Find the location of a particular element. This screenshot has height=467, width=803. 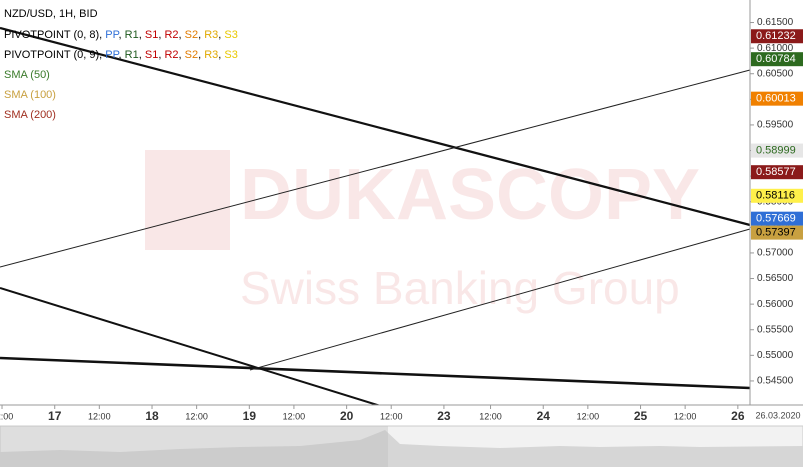

chart-title: NZD/USD, 1H, BID is located at coordinates (51, 14).